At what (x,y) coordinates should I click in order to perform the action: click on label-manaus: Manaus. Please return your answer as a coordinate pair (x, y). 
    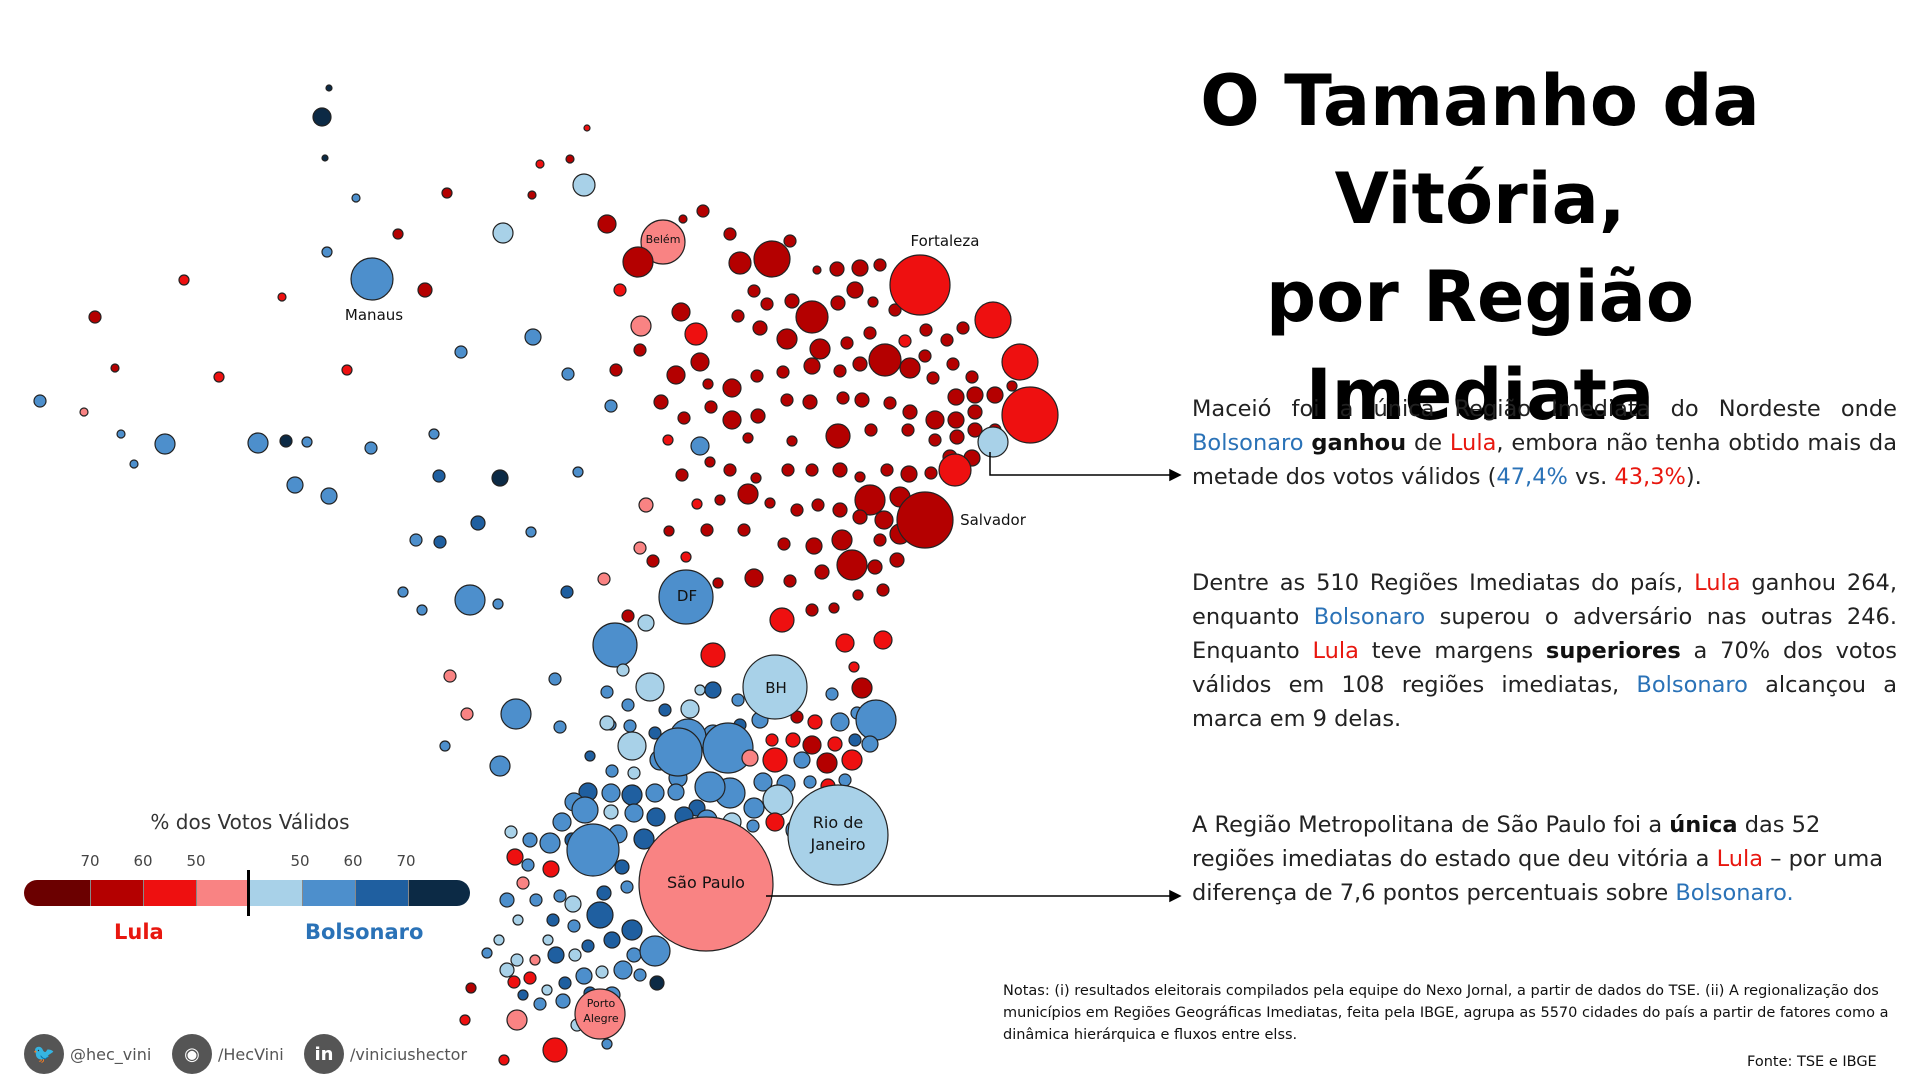
    Looking at the image, I should click on (374, 315).